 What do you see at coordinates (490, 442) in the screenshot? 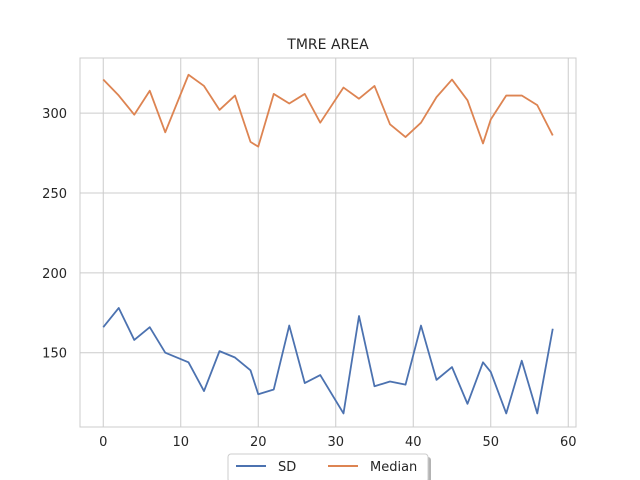
I see `x-tick-label: 50` at bounding box center [490, 442].